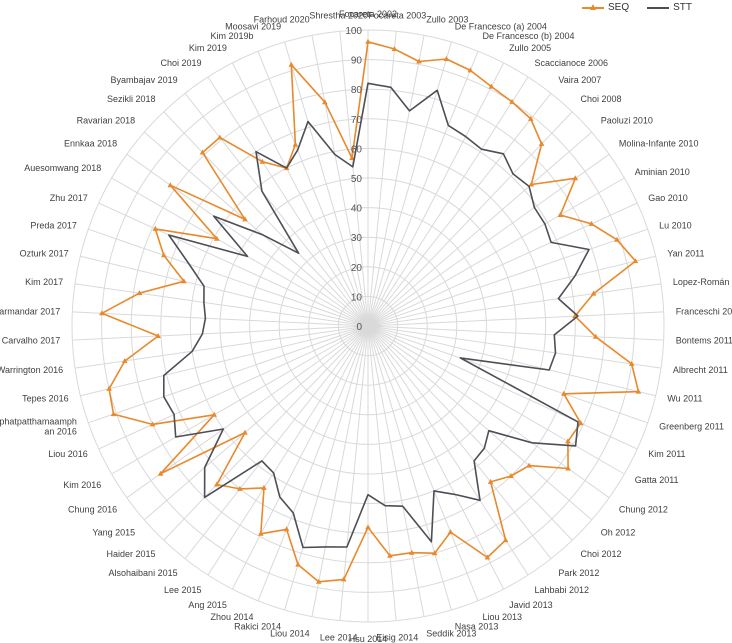  Describe the element at coordinates (69, 198) in the screenshot. I see `category-label: Zhu 2017` at that location.